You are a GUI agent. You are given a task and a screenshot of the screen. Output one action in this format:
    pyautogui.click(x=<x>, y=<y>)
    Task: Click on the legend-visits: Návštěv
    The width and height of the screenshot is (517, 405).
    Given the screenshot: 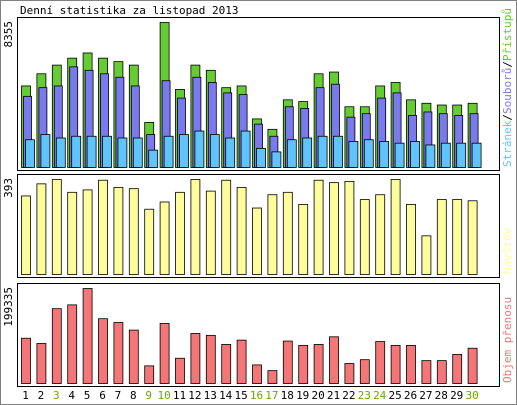 What is the action you would take?
    pyautogui.click(x=507, y=250)
    